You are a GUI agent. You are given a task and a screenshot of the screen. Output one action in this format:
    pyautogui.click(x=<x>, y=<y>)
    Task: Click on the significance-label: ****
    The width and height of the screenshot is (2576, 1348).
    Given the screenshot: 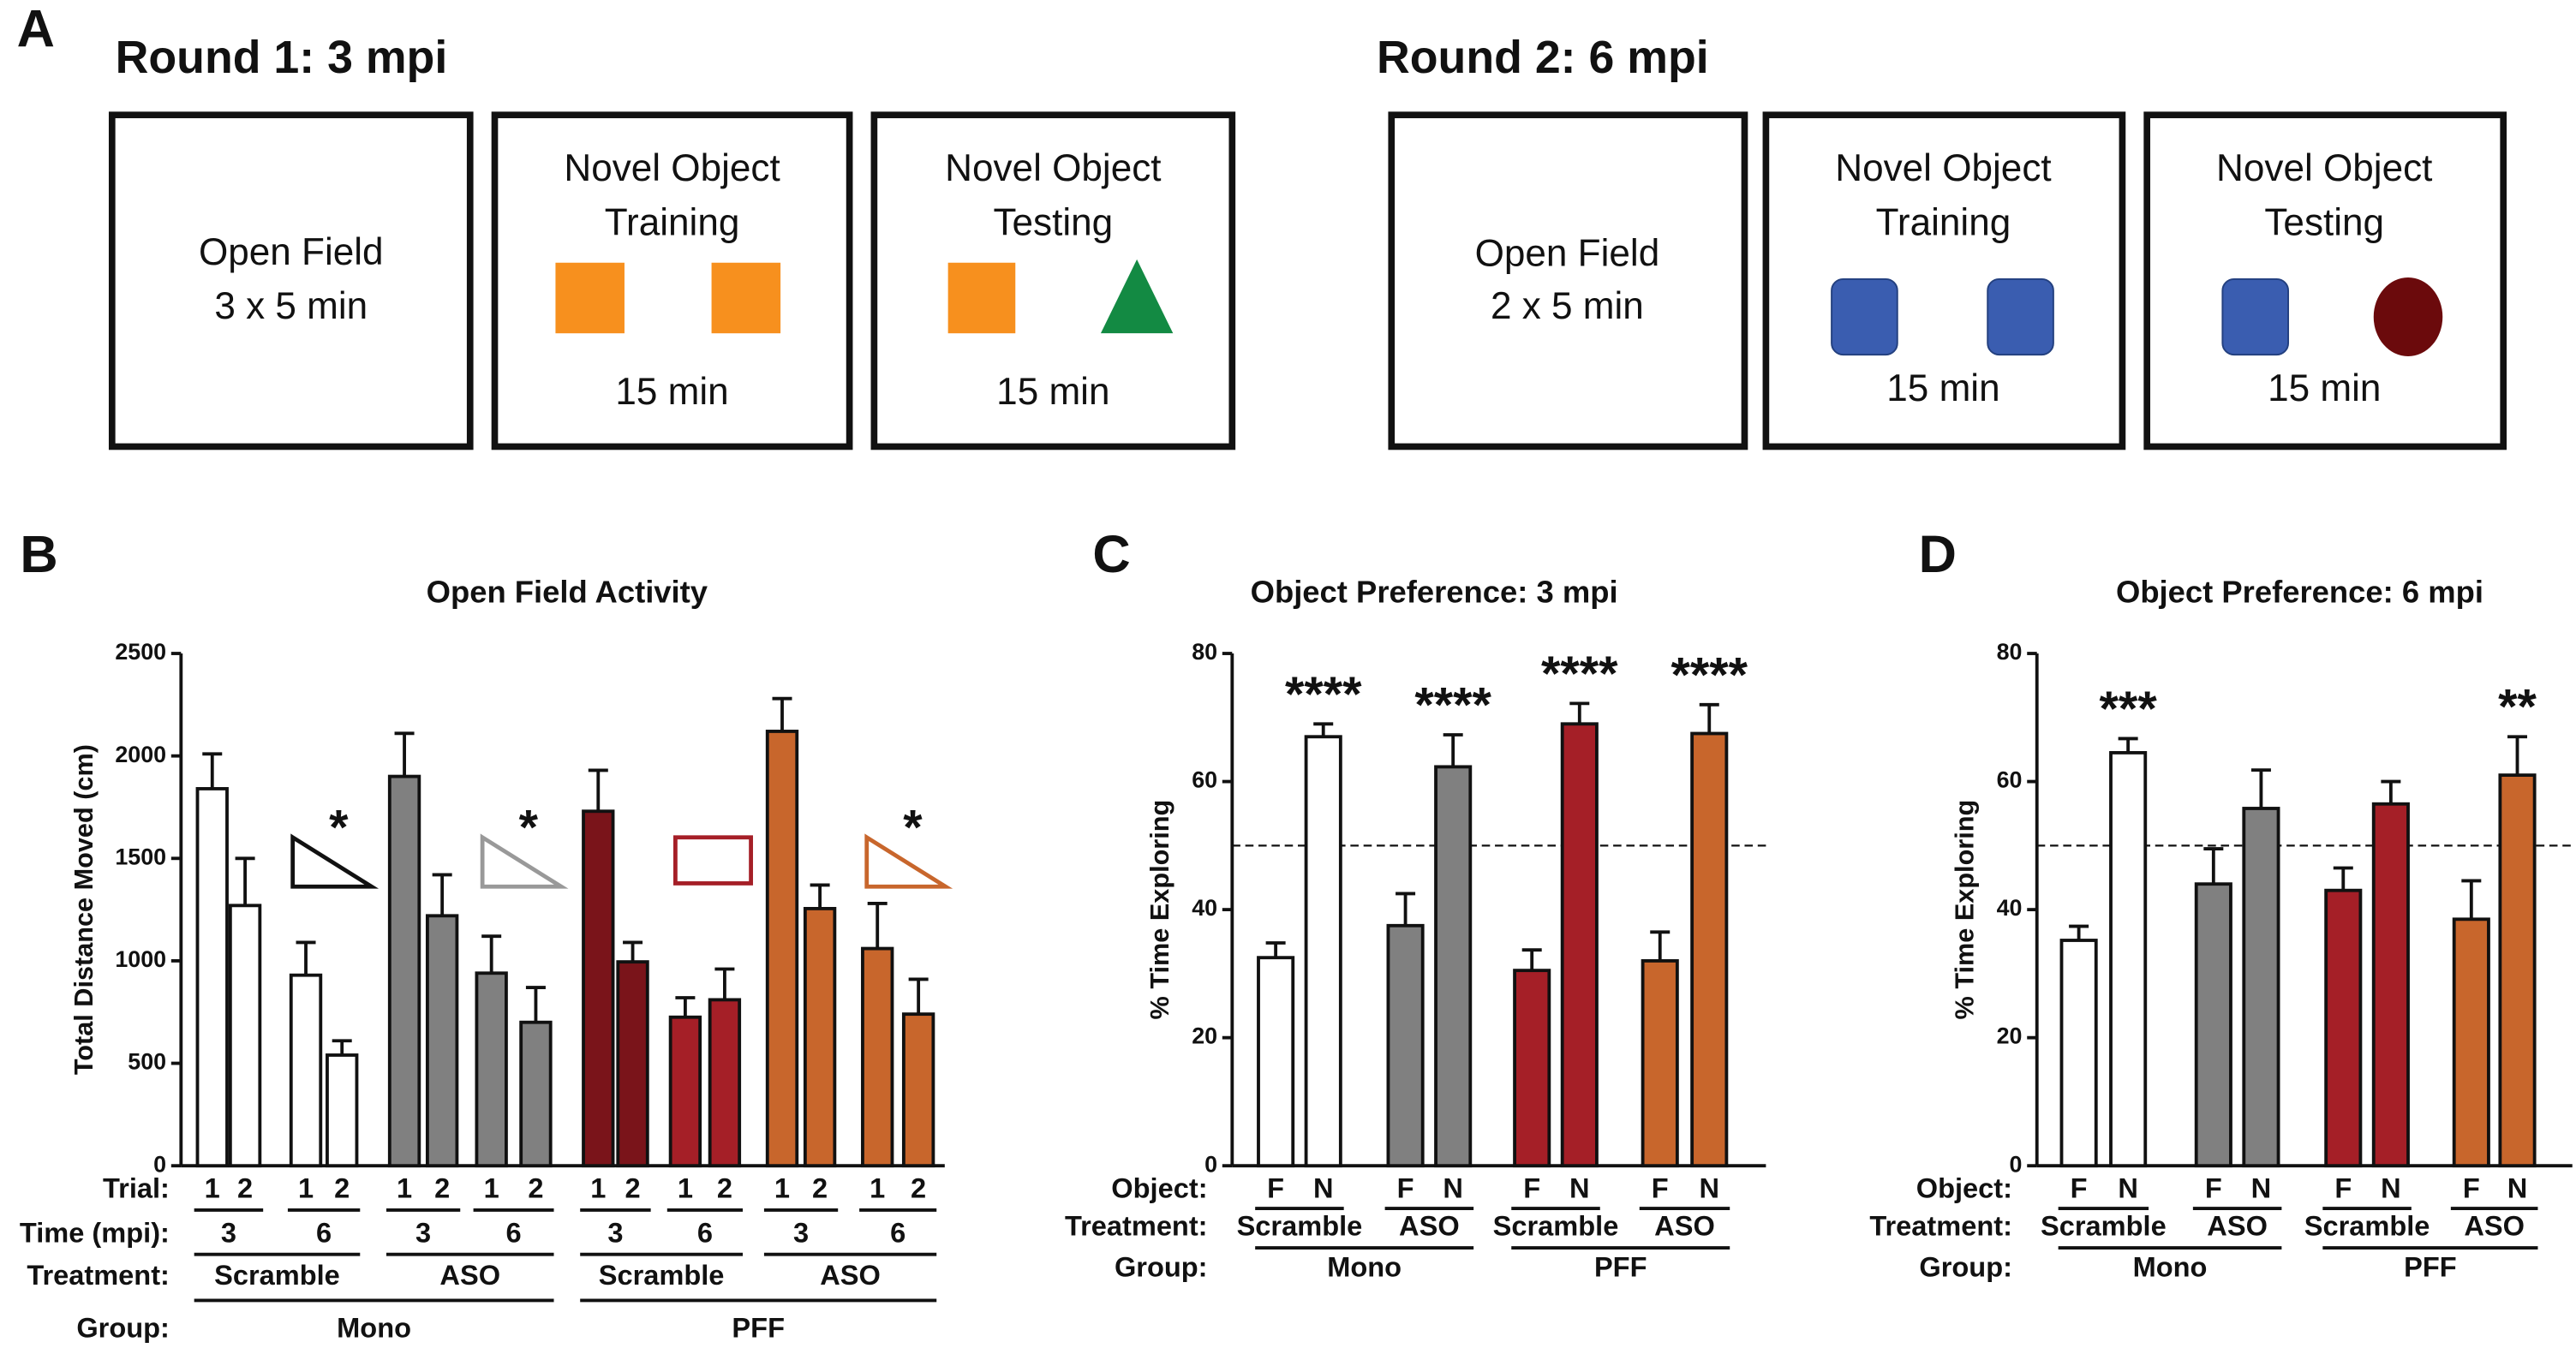 What is the action you would take?
    pyautogui.click(x=1324, y=694)
    